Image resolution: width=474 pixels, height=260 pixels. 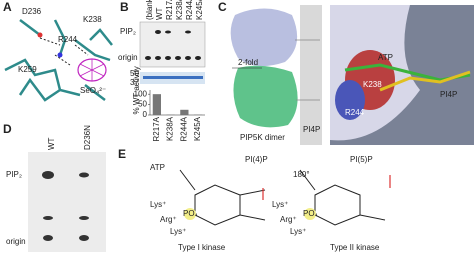 What do you see at coordinates (301, 174) in the screenshot?
I see `annotation: 180°` at bounding box center [301, 174].